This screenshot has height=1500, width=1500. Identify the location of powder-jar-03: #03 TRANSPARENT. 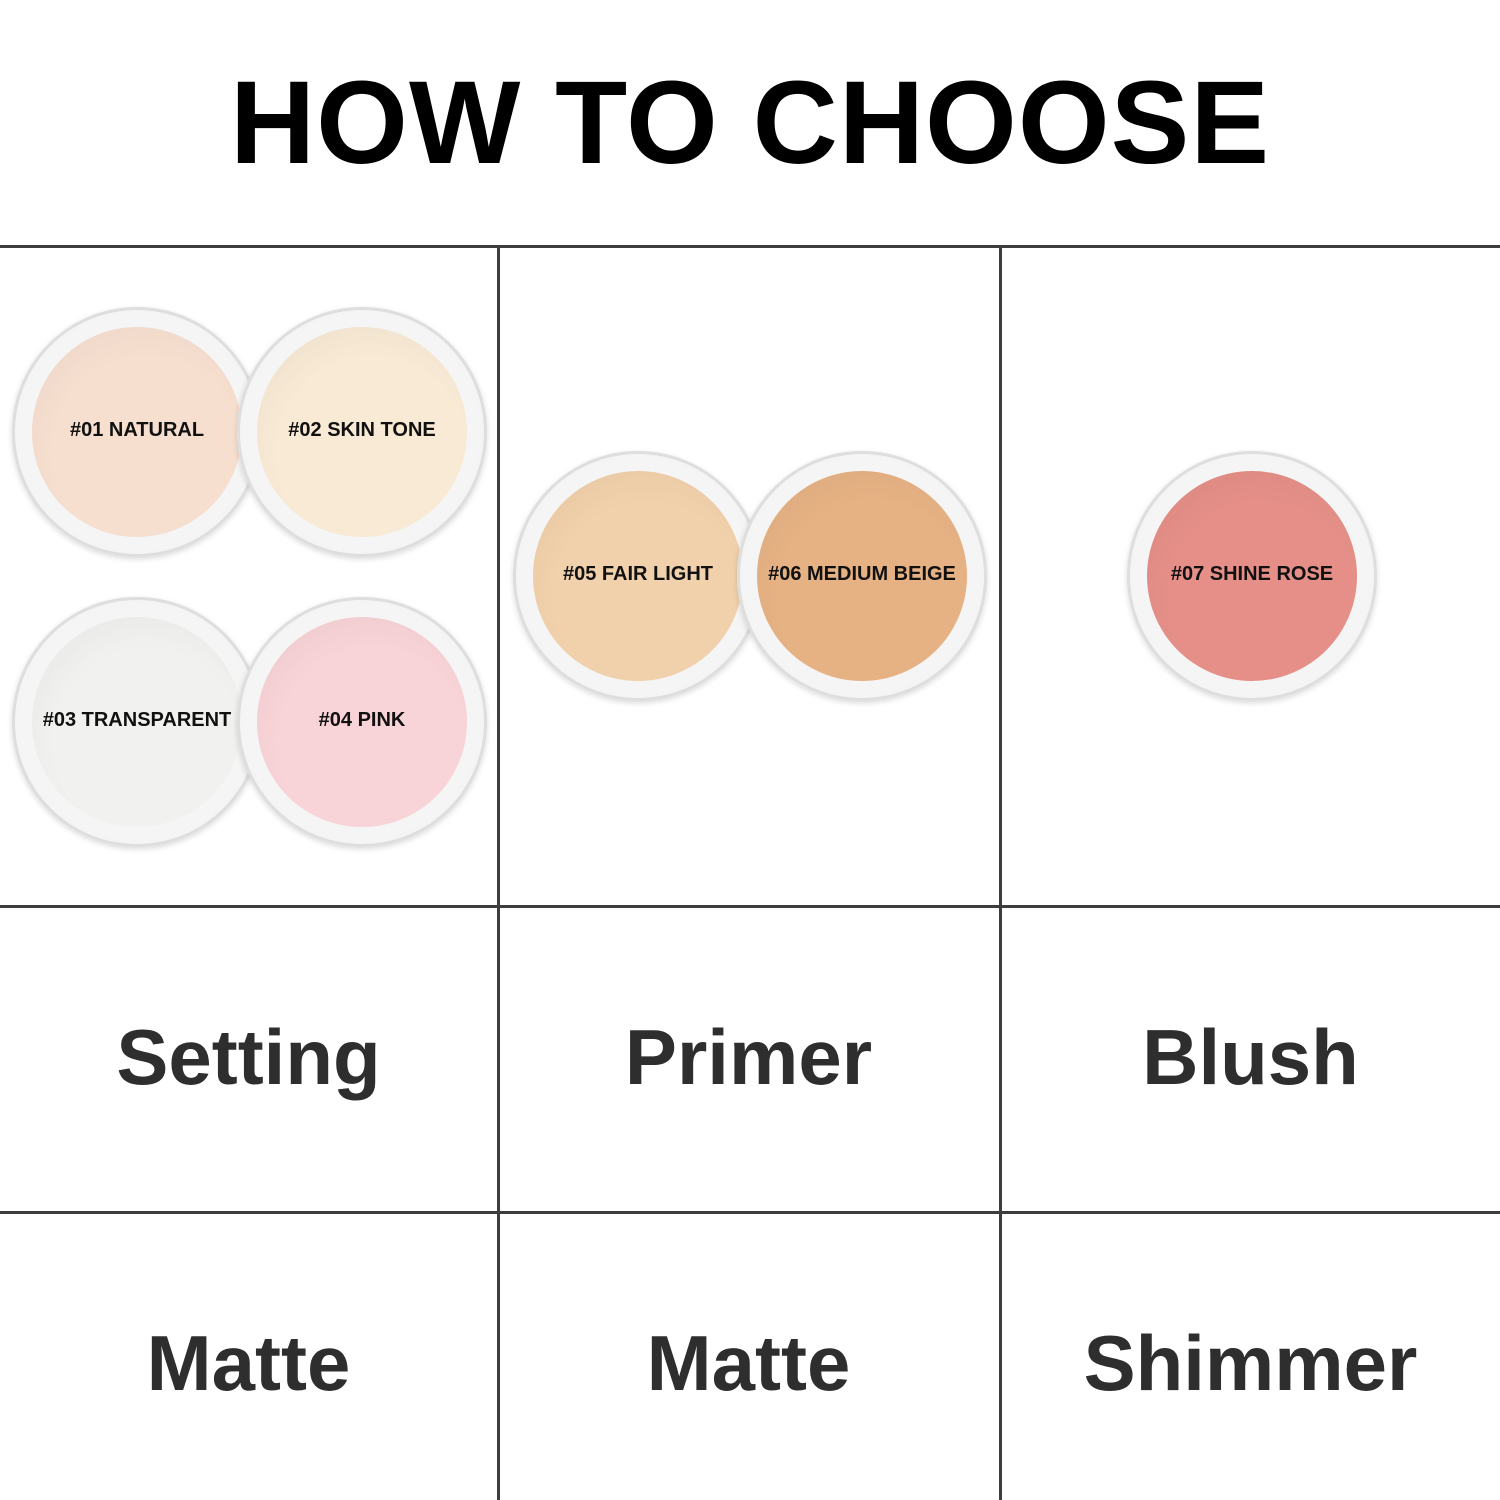
(137, 722).